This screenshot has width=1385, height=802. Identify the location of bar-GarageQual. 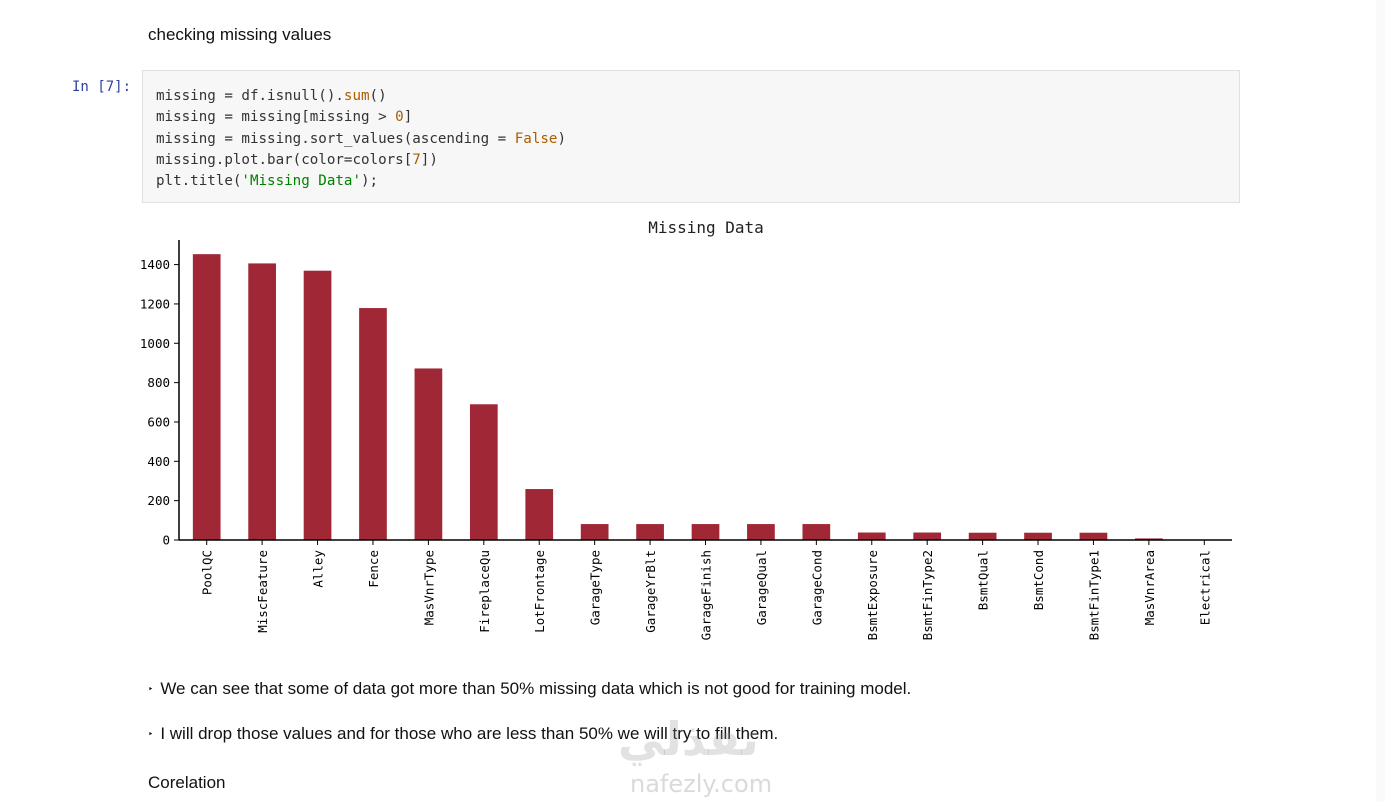
(761, 532).